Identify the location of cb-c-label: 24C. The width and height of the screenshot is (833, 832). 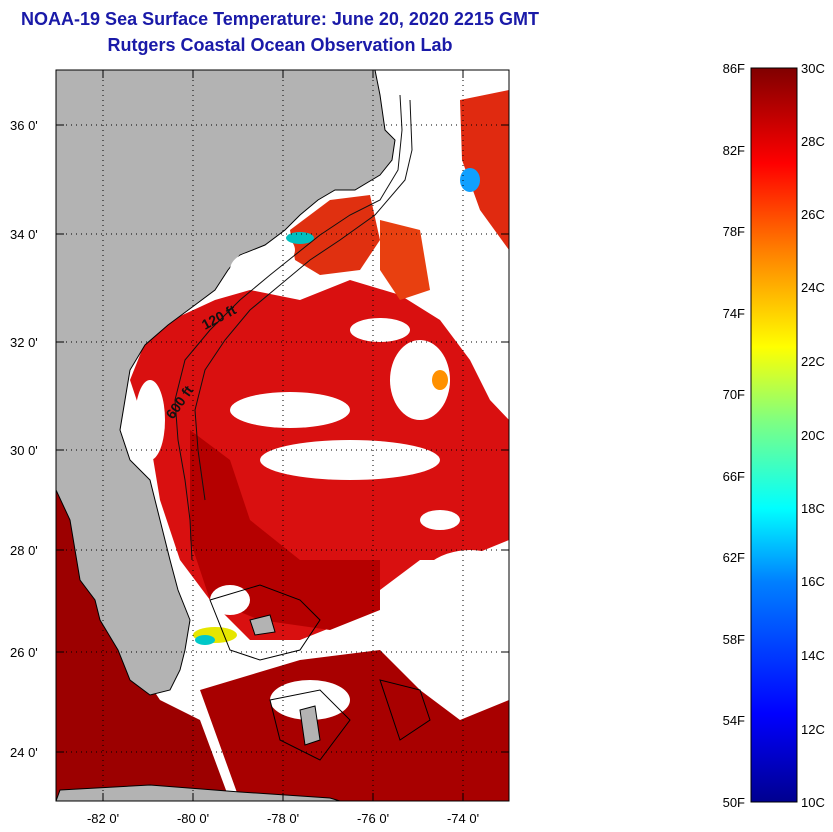
(813, 287).